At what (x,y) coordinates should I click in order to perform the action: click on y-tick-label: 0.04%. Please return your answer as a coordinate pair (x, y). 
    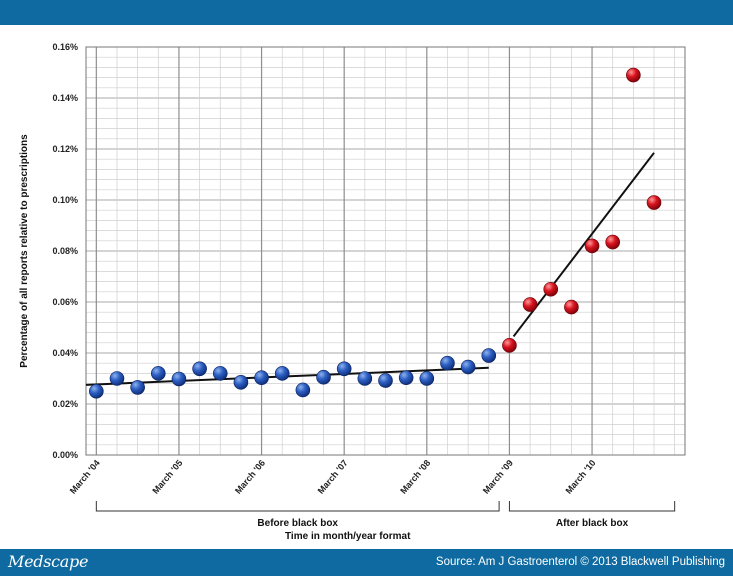
    Looking at the image, I should click on (65, 353).